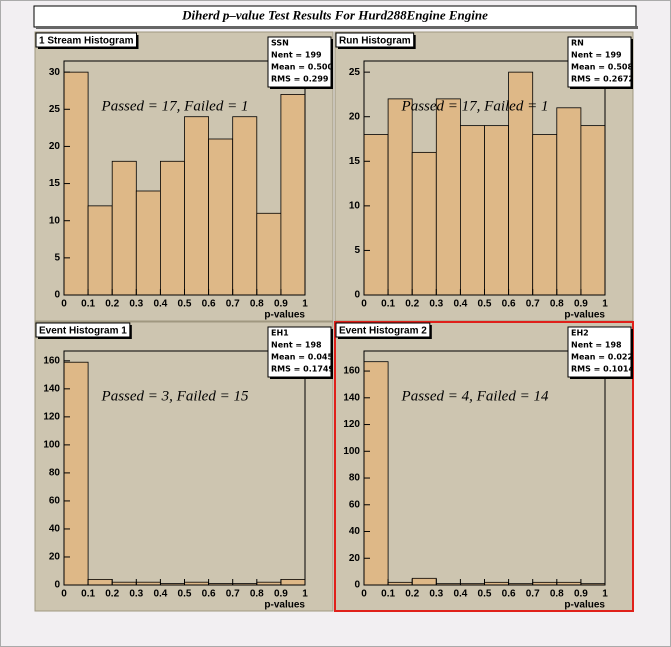 This screenshot has height=647, width=671. What do you see at coordinates (357, 250) in the screenshot?
I see `y-tick-label: 5` at bounding box center [357, 250].